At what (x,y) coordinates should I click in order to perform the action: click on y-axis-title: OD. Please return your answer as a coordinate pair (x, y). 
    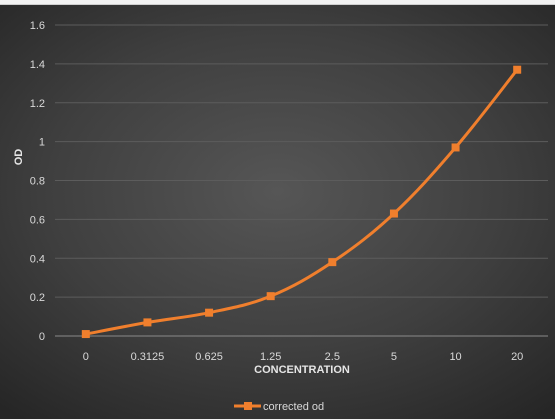
    Looking at the image, I should click on (19, 157).